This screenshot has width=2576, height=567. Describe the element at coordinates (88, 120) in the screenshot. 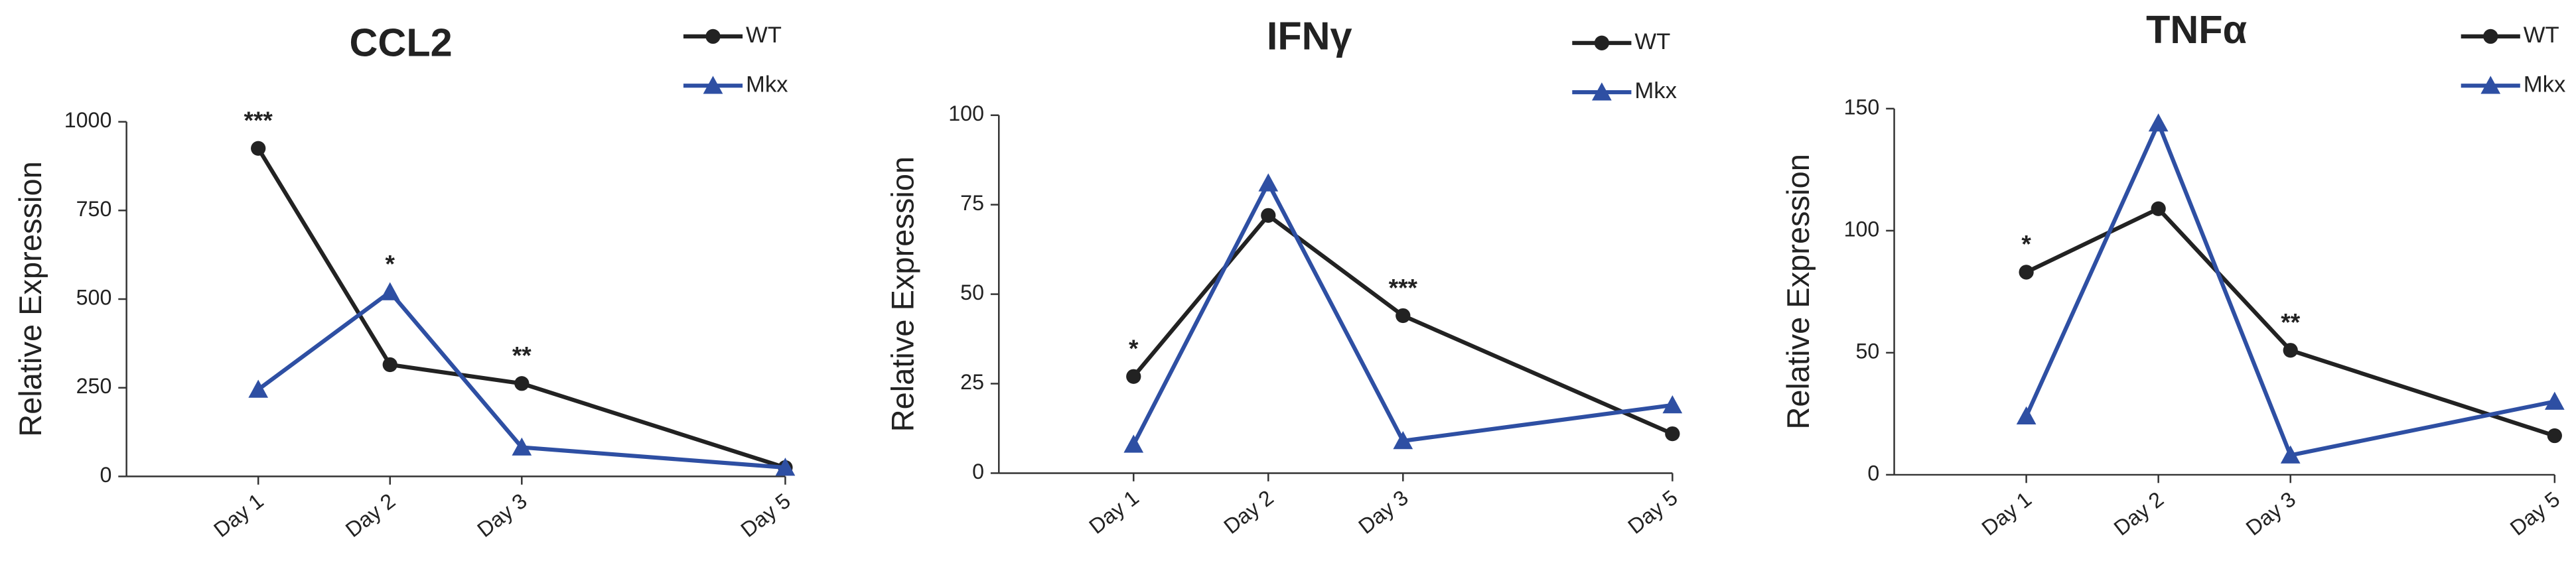

I see `y-tick-label: 1000` at that location.